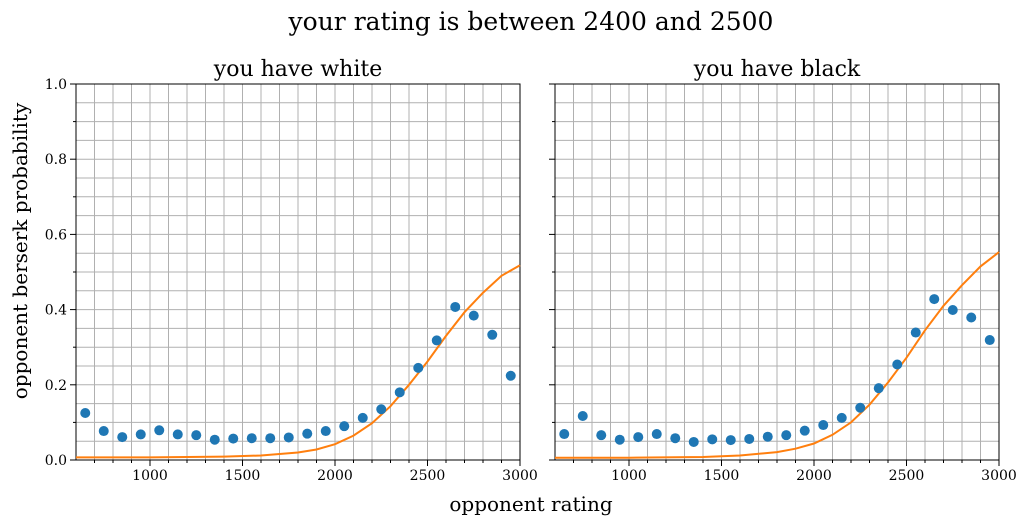  What do you see at coordinates (531, 21) in the screenshot?
I see `figure-suptitle: your rating is between 2400 and 2500` at bounding box center [531, 21].